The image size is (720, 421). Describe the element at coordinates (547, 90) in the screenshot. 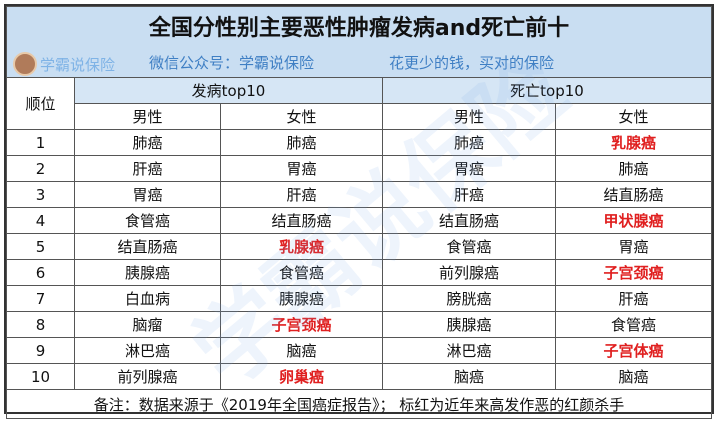

I see `header-death: 死亡top10` at that location.